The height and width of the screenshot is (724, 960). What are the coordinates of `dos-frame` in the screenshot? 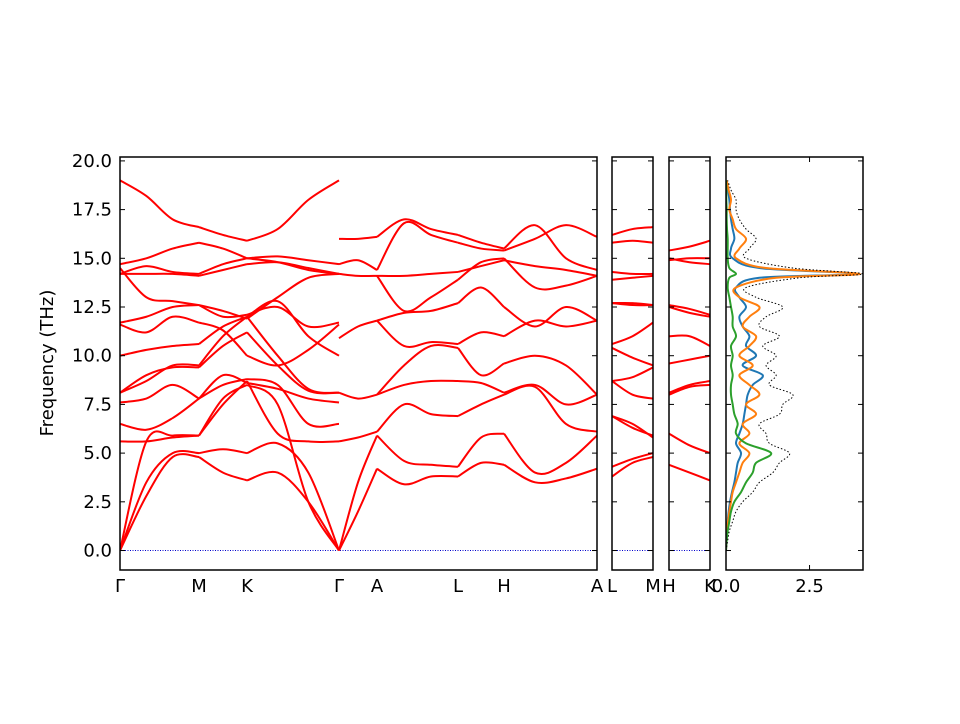 It's located at (794, 363).